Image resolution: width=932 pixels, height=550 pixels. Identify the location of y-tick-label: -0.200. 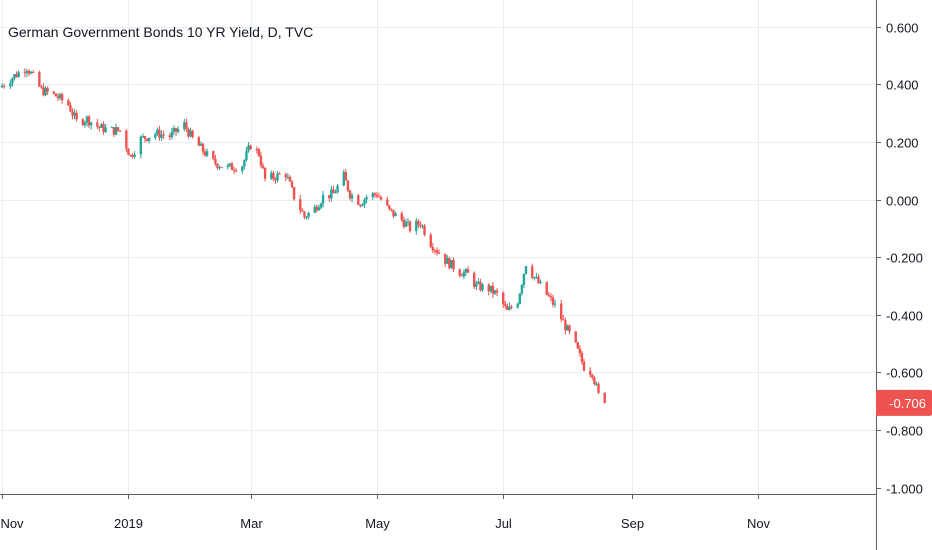
(904, 258).